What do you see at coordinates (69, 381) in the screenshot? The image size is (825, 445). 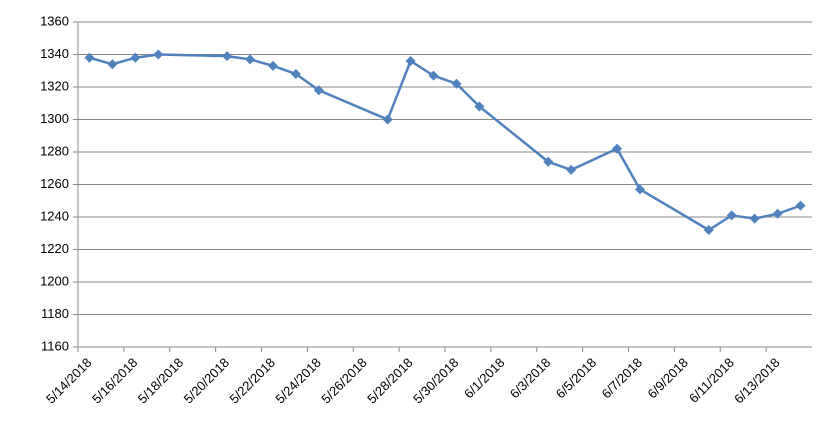 I see `x-tick-label: 5/14/2018` at bounding box center [69, 381].